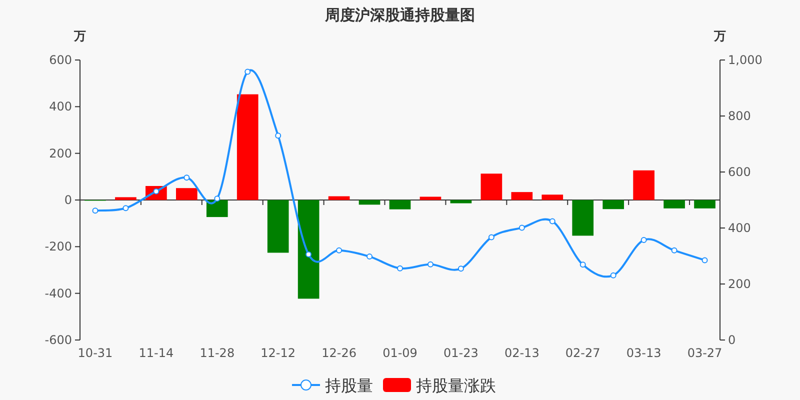  Describe the element at coordinates (60, 153) in the screenshot. I see `y-tick-label: 200` at that location.